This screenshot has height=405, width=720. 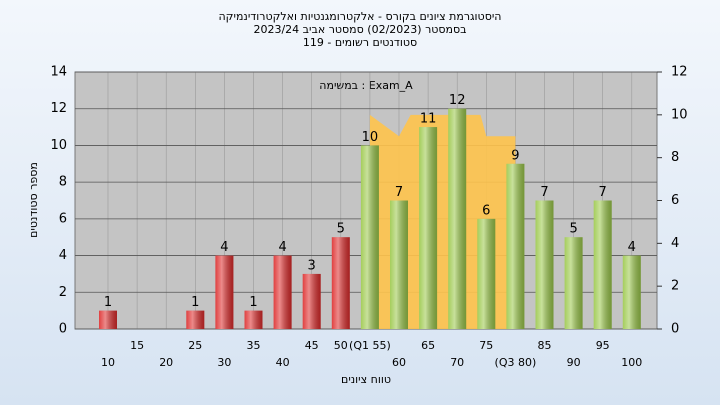 What do you see at coordinates (108, 362) in the screenshot?
I see `x-tick-label: 10` at bounding box center [108, 362].